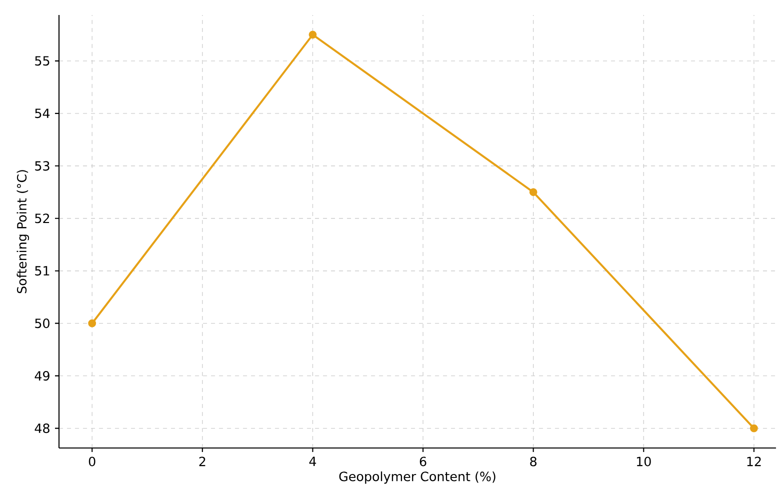  Describe the element at coordinates (754, 461) in the screenshot. I see `x-tick-label: 12` at that location.